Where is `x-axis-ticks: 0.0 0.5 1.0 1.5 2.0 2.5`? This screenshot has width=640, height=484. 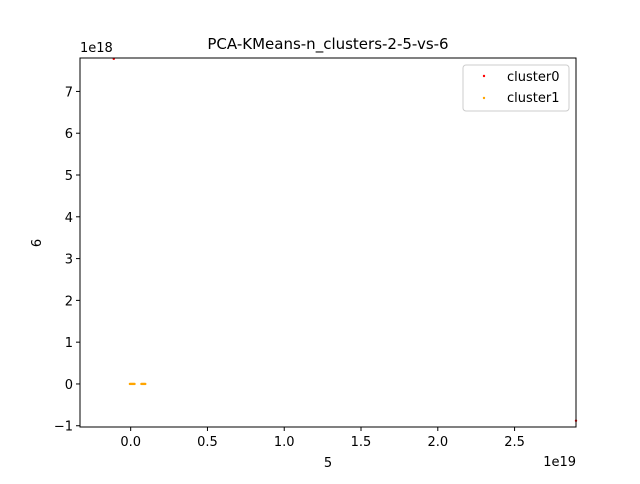
x-axis-ticks: 0.0 0.5 1.0 1.5 2.0 2.5 is located at coordinates (322, 438).